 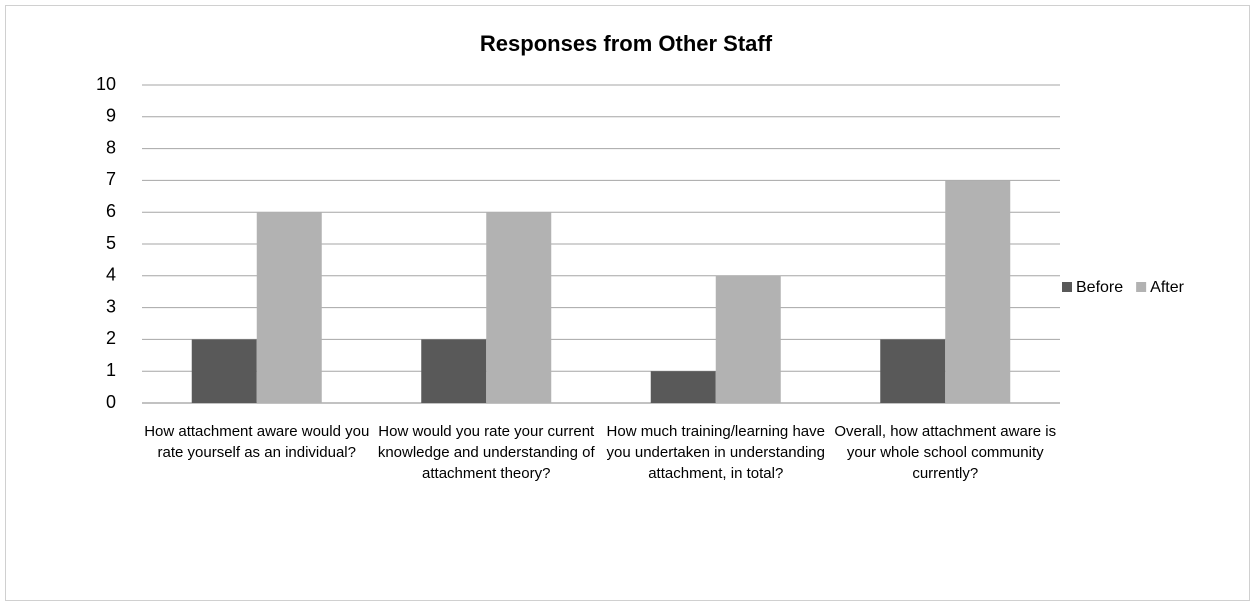 I want to click on legend-label: Before, so click(x=1099, y=287).